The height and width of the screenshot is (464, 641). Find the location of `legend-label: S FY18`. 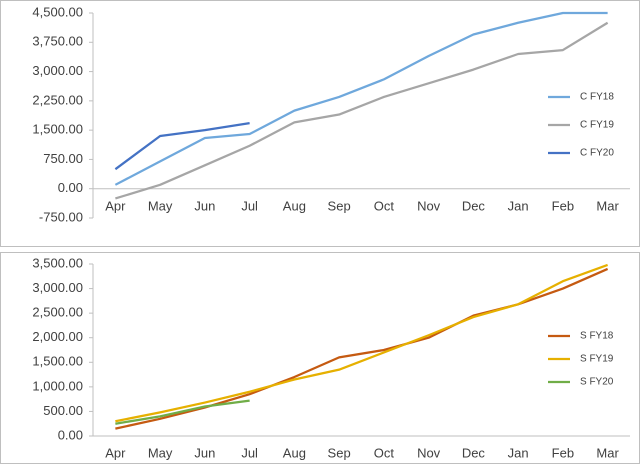

legend-label: S FY18 is located at coordinates (597, 336).